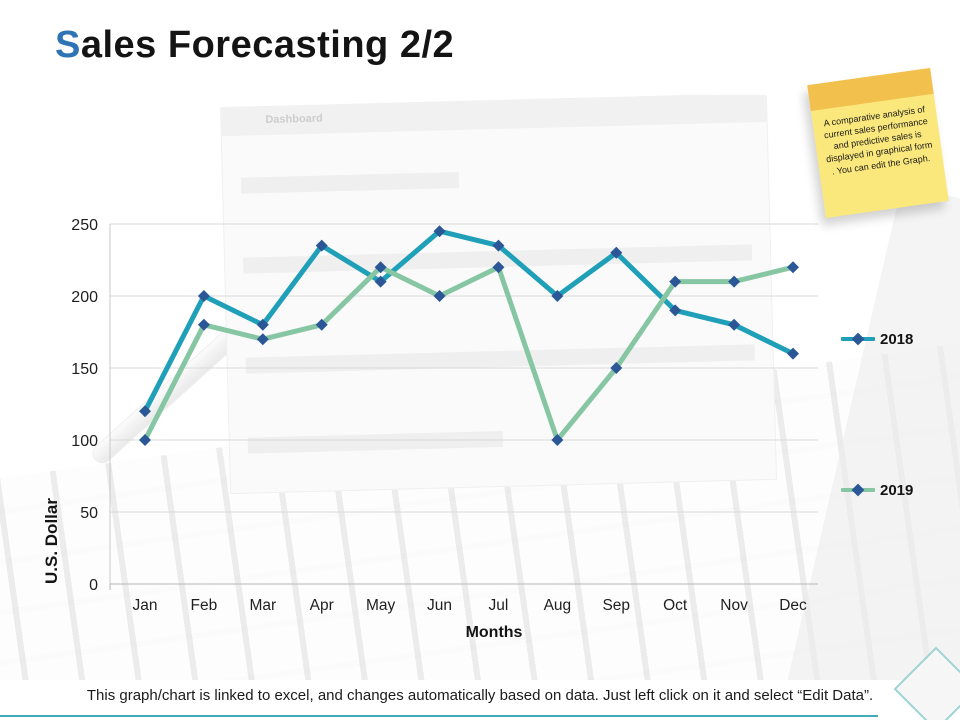 This screenshot has width=960, height=720. Describe the element at coordinates (267, 45) in the screenshot. I see `title-rest: ales Forecasting 2/2` at that location.